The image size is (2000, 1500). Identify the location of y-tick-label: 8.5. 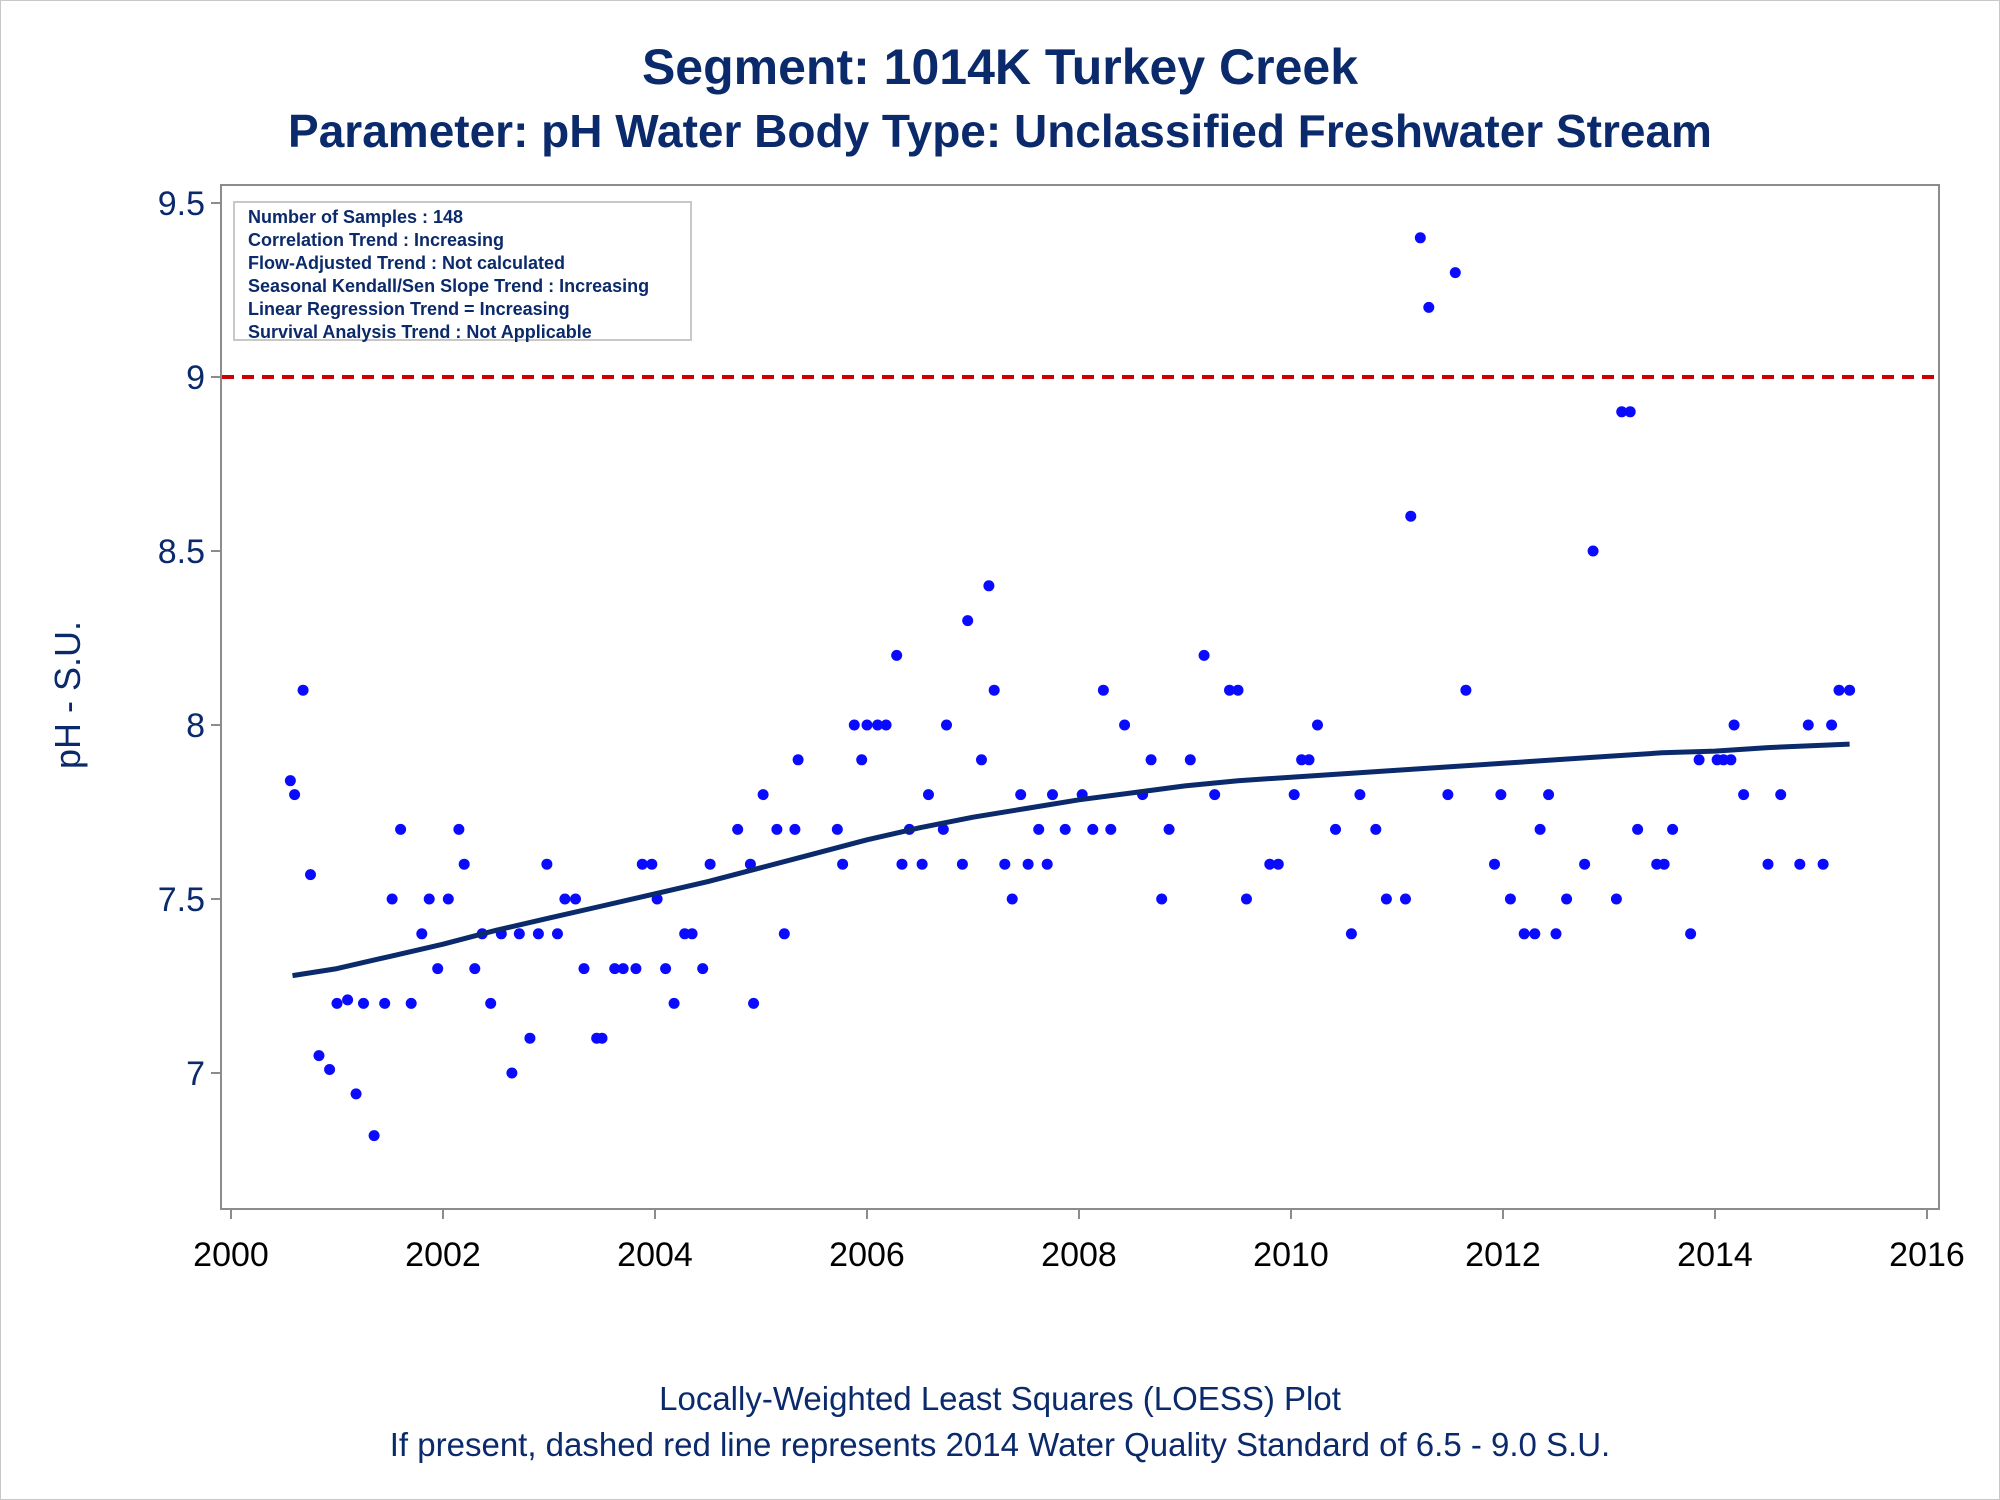
(181, 552).